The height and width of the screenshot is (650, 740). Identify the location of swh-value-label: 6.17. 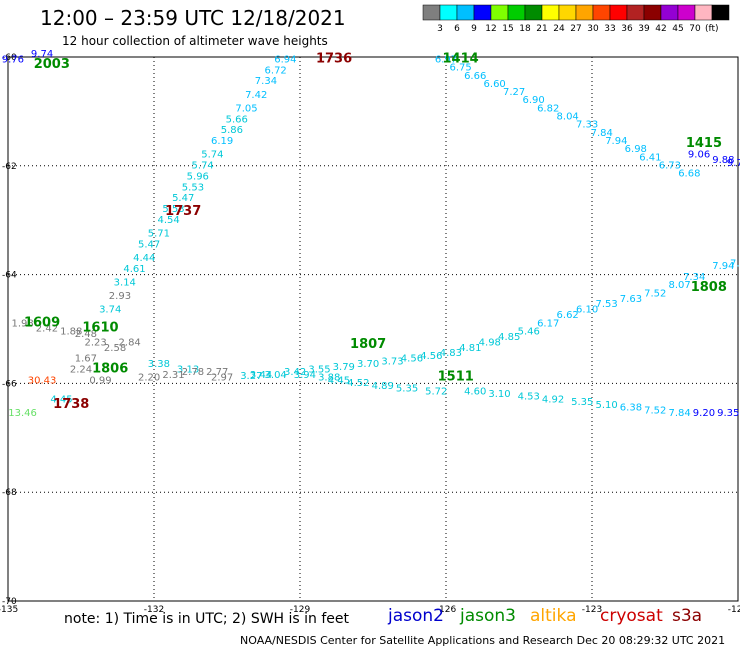
(548, 323).